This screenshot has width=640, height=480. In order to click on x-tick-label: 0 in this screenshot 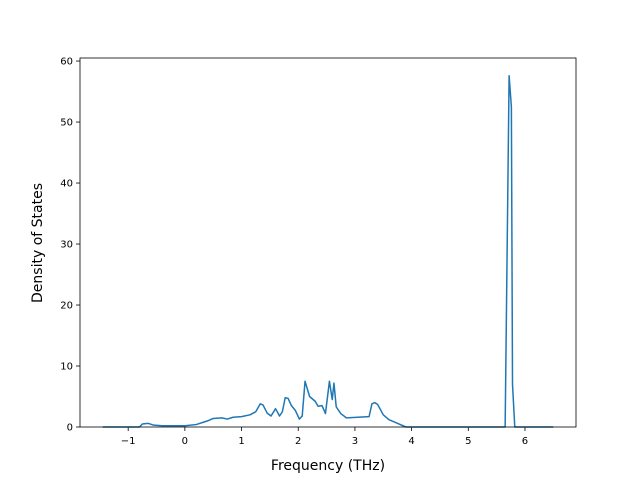, I will do `click(185, 441)`.